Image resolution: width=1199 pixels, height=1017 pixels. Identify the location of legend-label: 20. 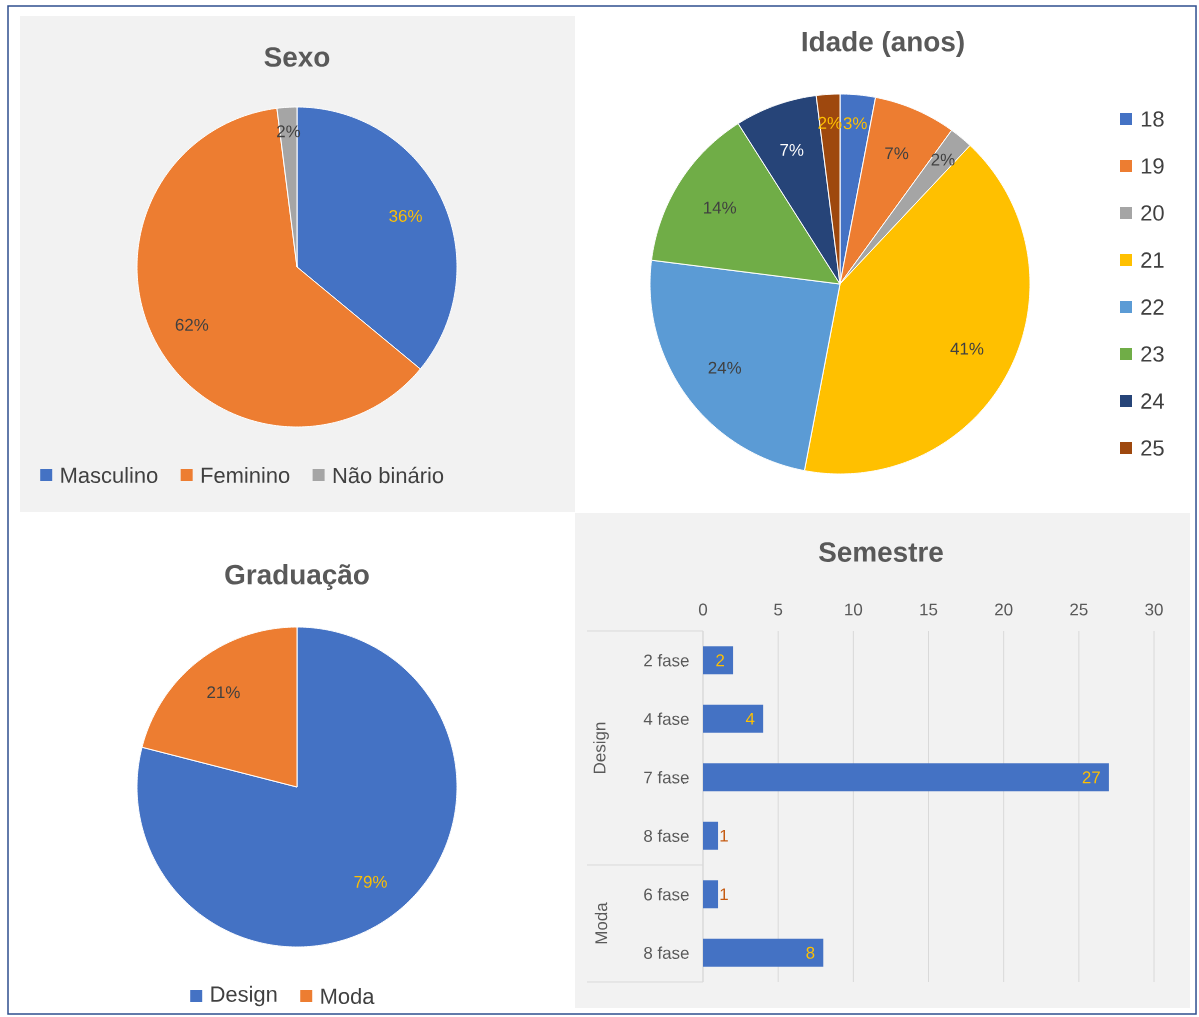
(1152, 213).